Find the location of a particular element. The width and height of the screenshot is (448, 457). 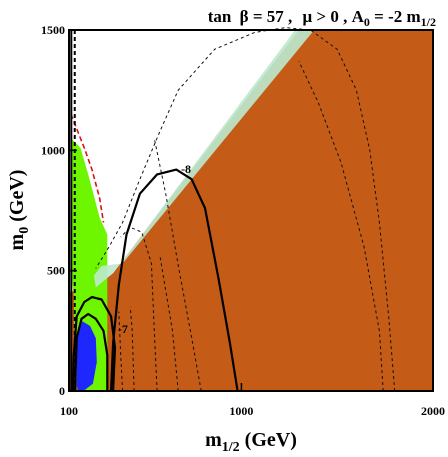

contour-label-0: -8 is located at coordinates (186, 169).